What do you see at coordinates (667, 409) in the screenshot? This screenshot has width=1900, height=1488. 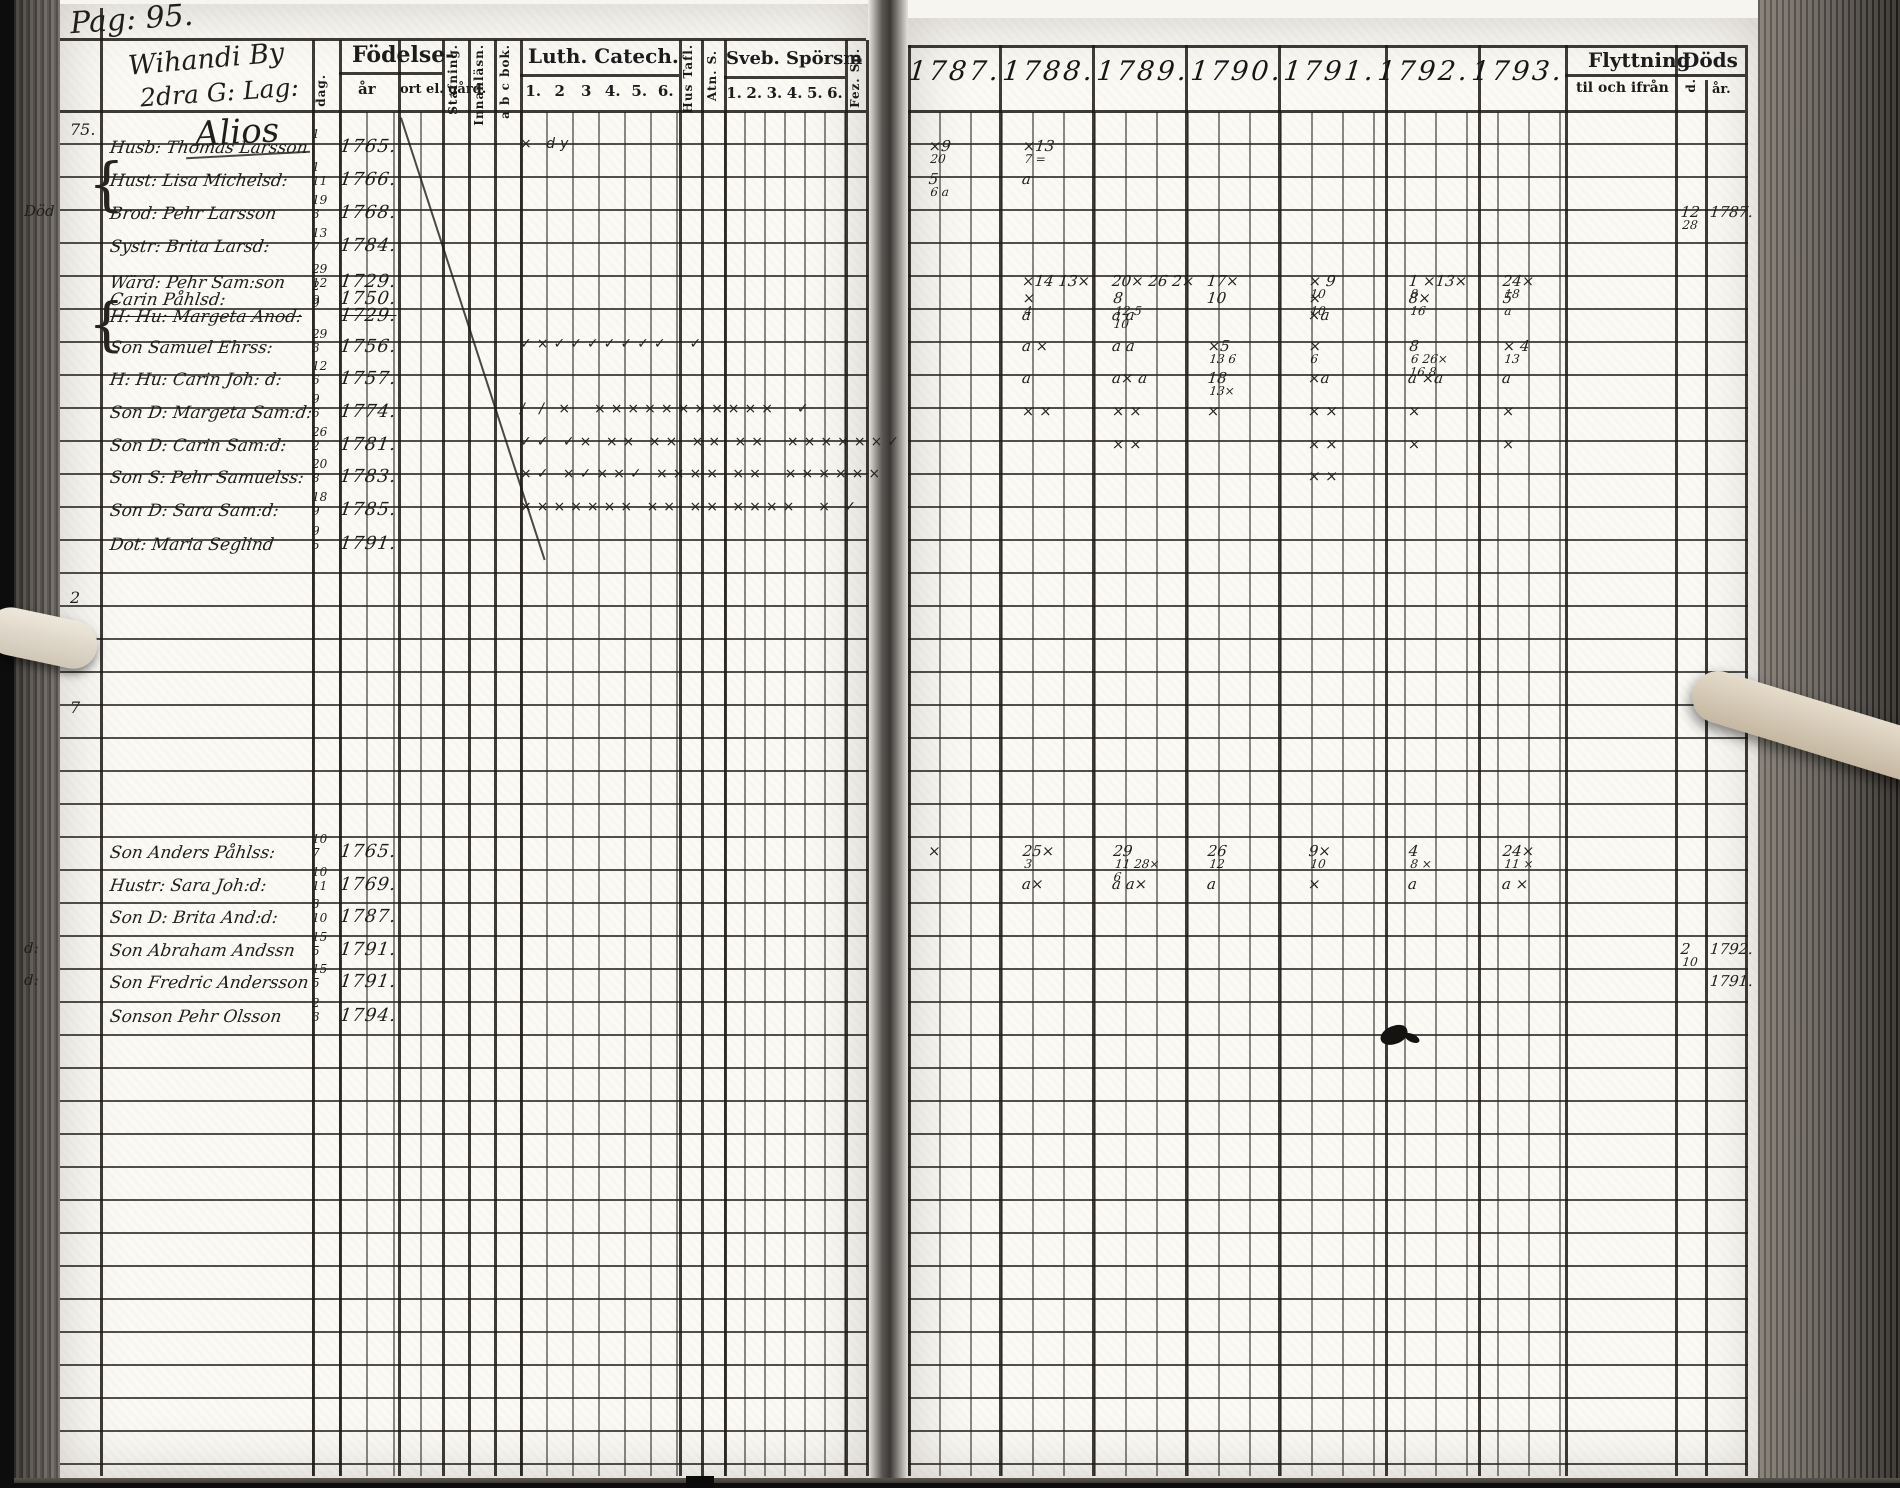 I see `catechism-marks: / / × ××××××××××× ✓` at bounding box center [667, 409].